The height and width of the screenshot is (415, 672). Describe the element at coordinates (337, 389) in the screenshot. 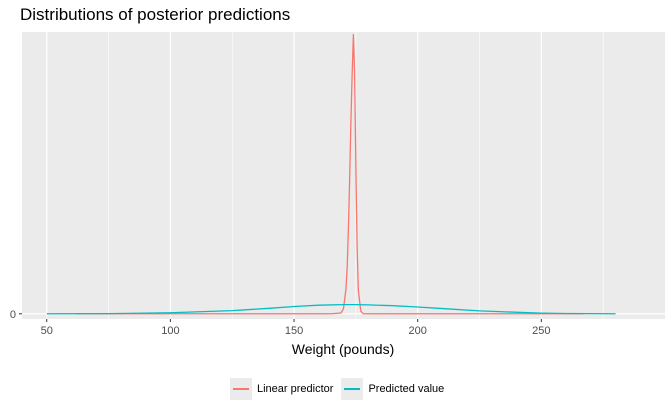

I see `legend: Linear predictor Predicted value` at that location.